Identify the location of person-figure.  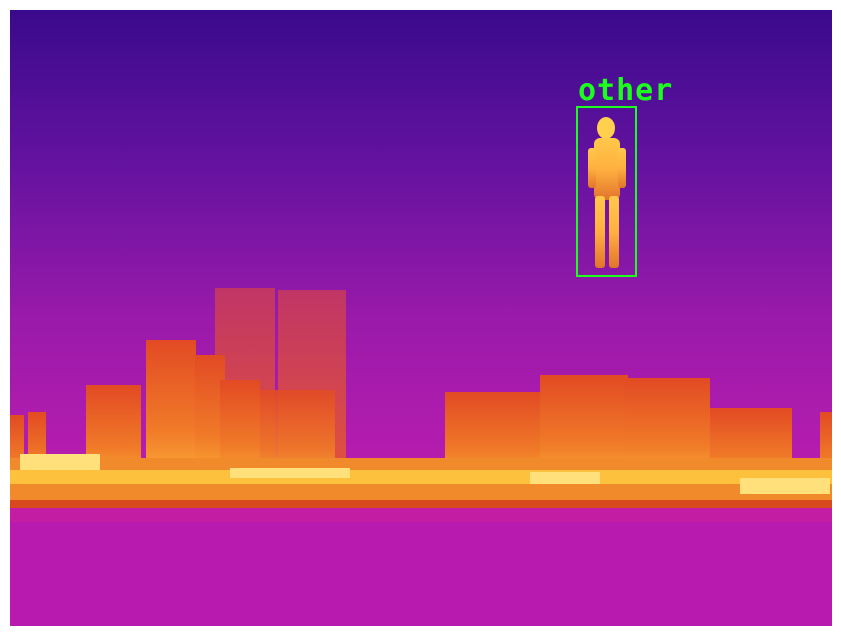
(607, 192).